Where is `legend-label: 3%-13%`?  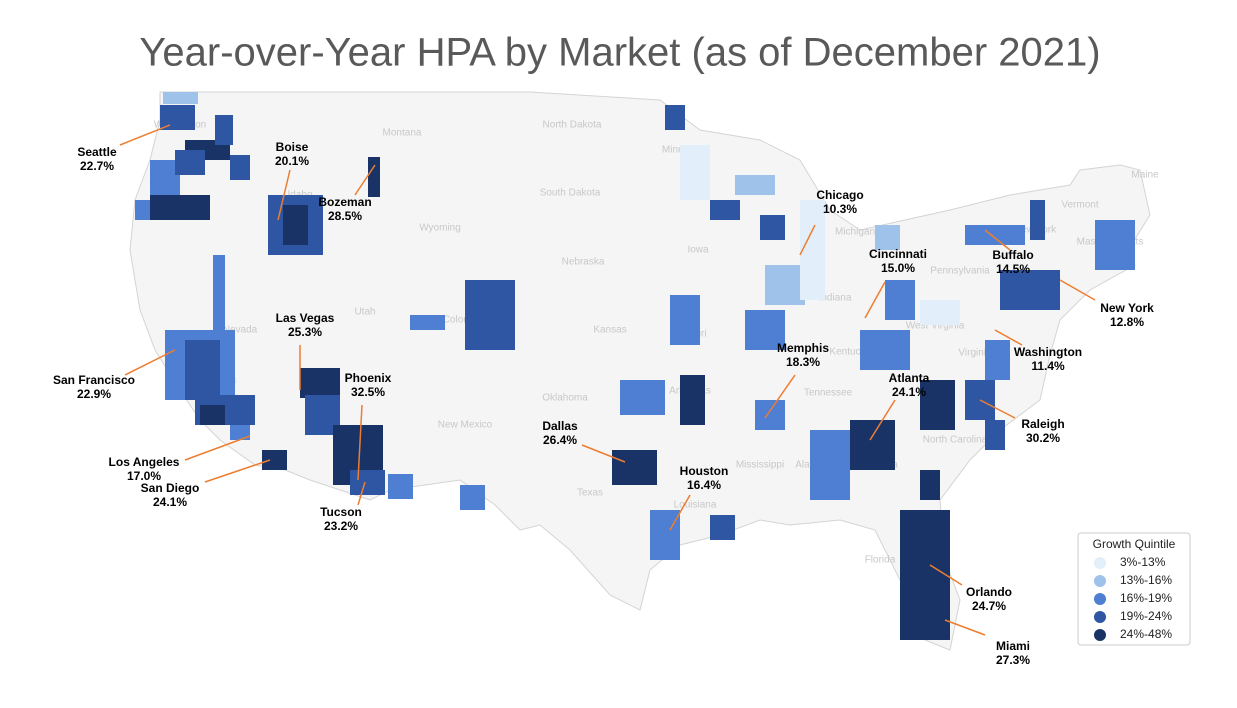
legend-label: 3%-13% is located at coordinates (1143, 562).